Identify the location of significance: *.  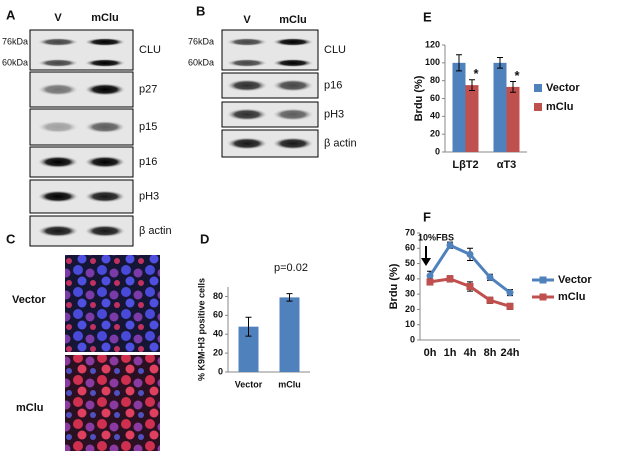
(517, 75).